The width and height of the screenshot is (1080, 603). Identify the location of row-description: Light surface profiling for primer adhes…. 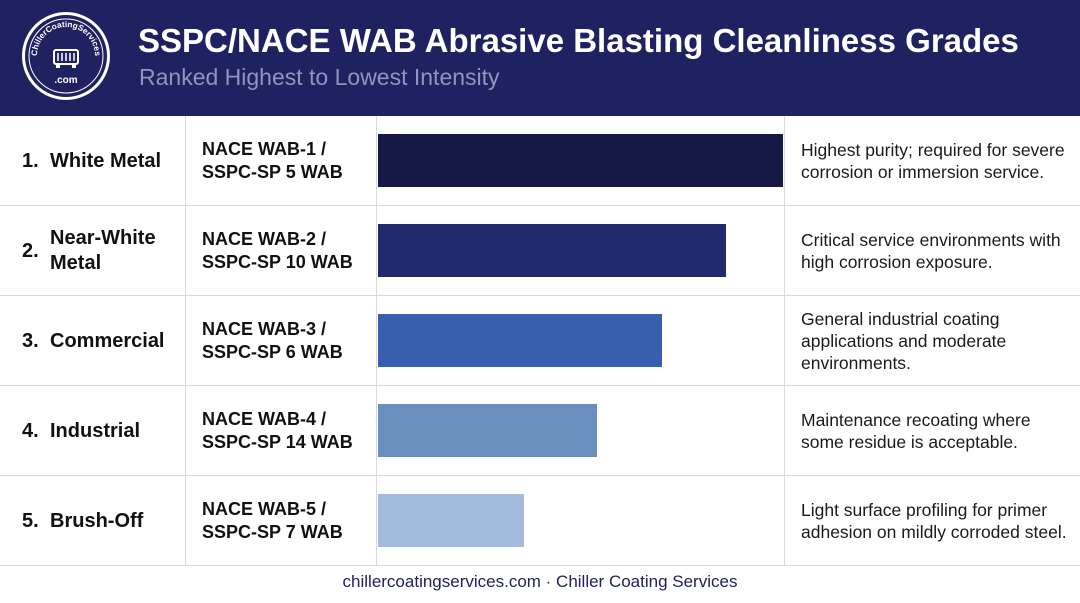
(934, 521).